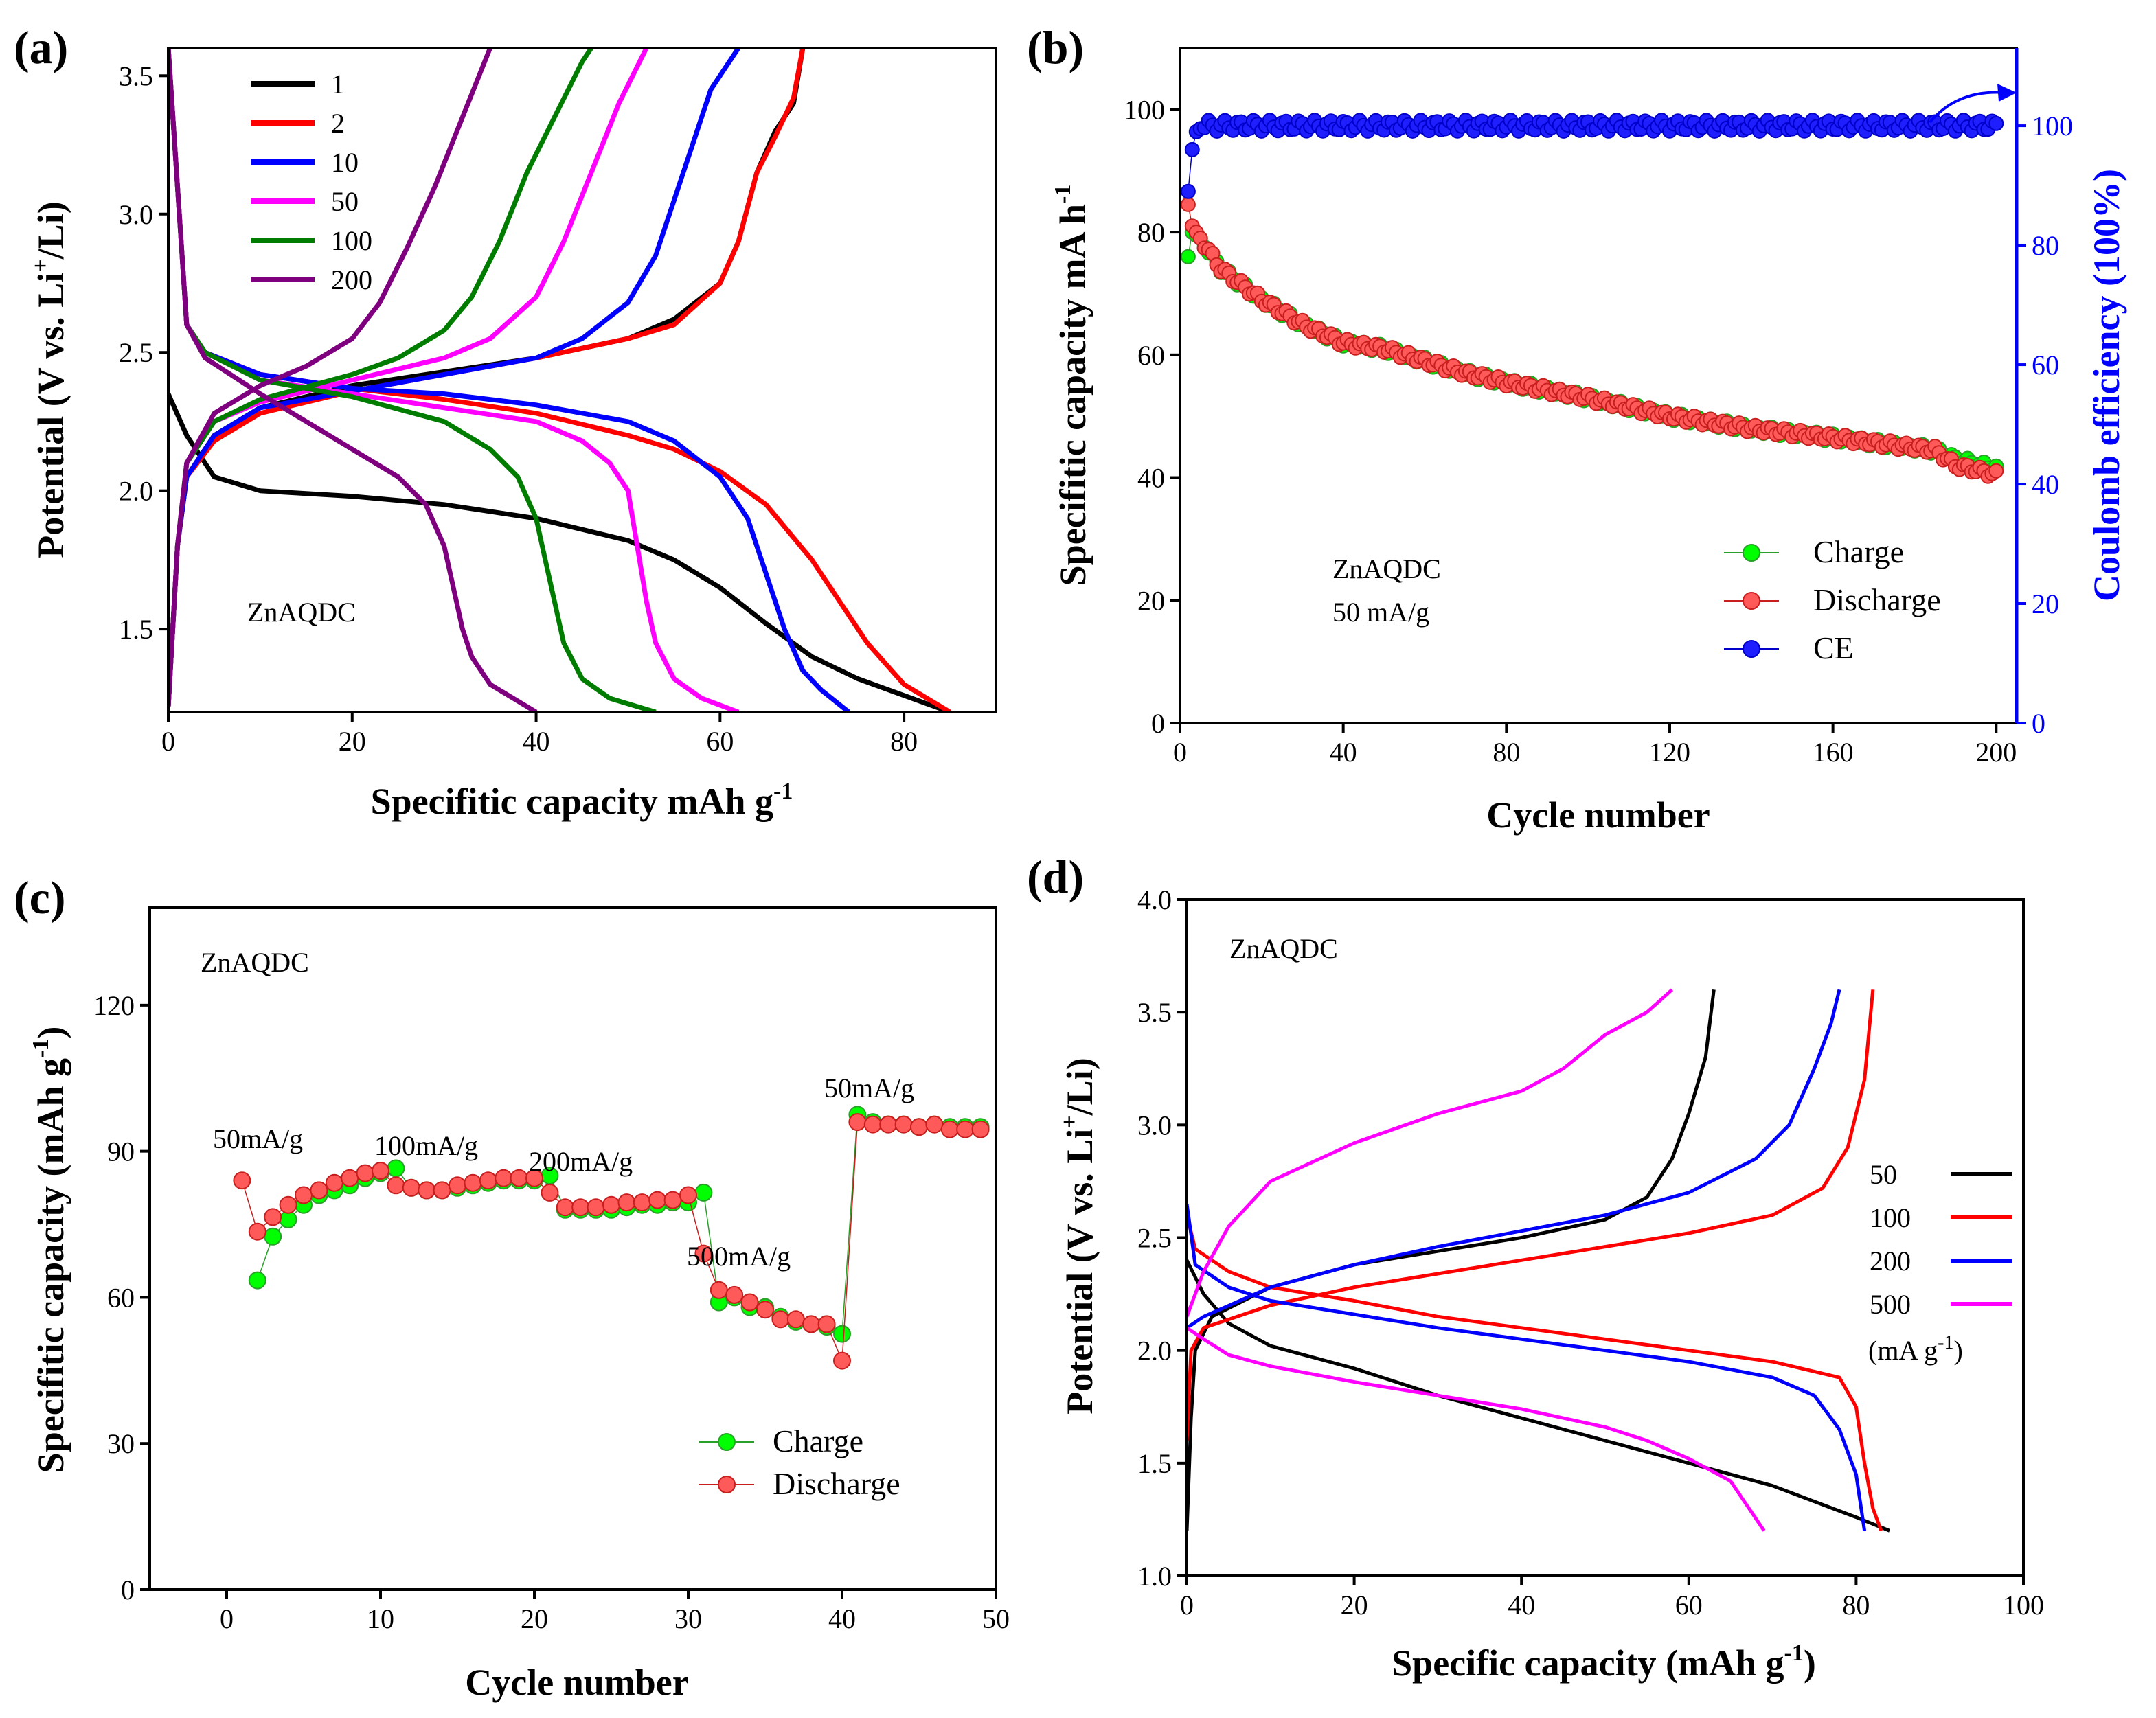 The image size is (2156, 1718). I want to click on panel-a-frame, so click(582, 380).